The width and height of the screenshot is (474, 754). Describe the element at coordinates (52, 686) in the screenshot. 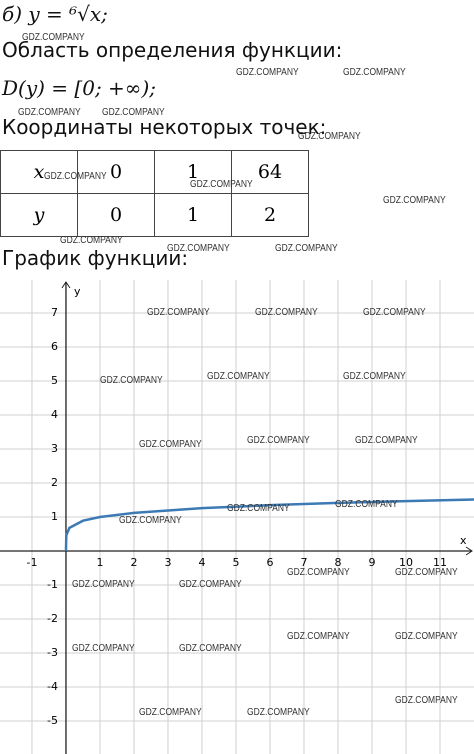

I see `y-tick-label: -4` at that location.